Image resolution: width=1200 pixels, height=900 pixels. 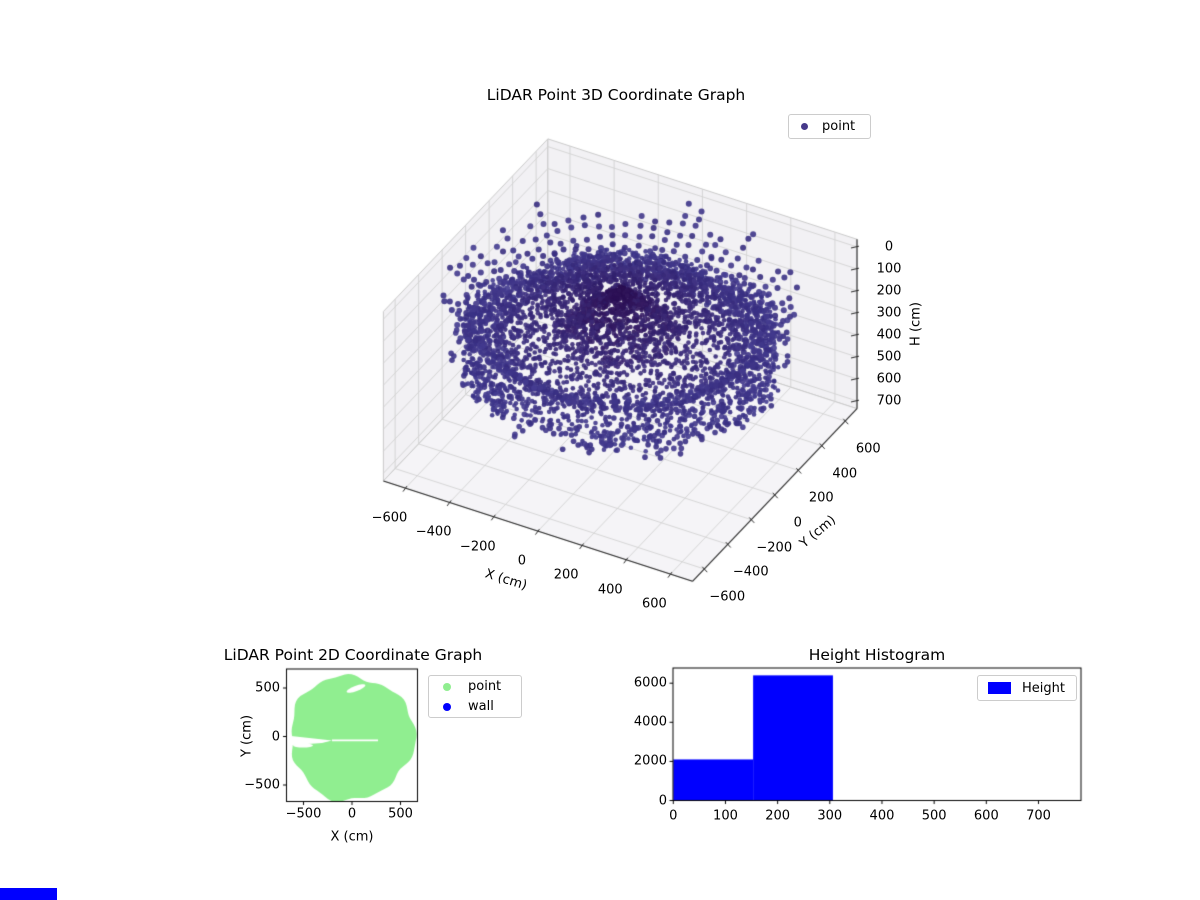 I want to click on wall-marker-icon, so click(x=447, y=706).